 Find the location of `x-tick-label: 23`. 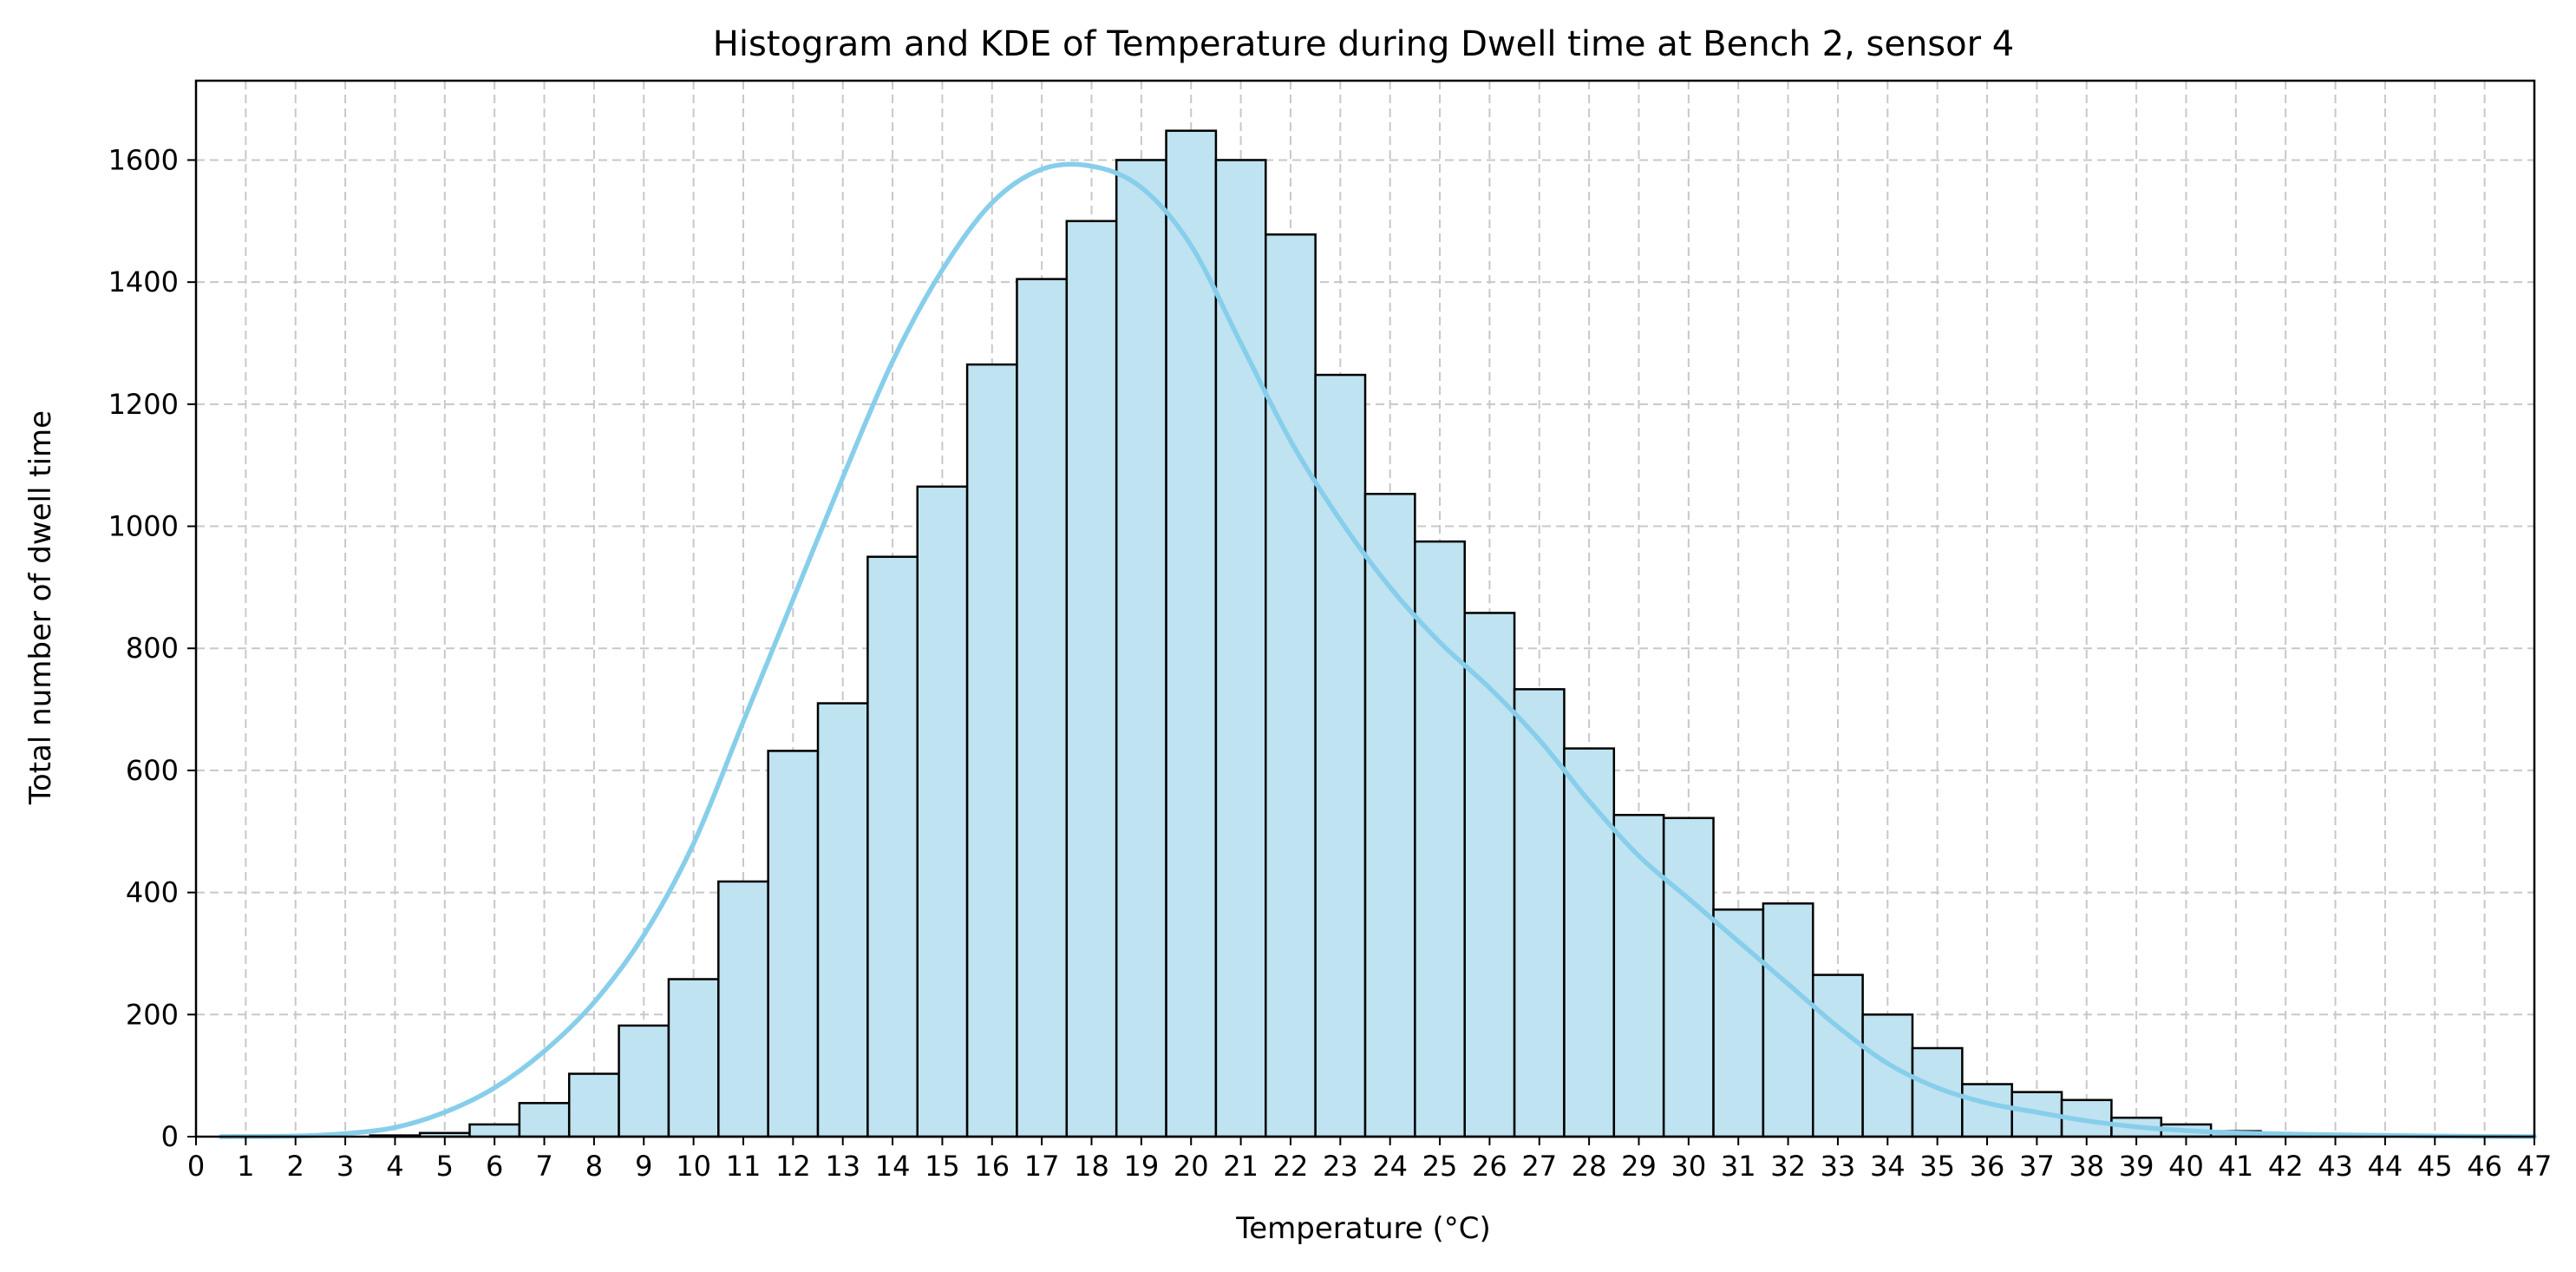

x-tick-label: 23 is located at coordinates (1340, 1166).